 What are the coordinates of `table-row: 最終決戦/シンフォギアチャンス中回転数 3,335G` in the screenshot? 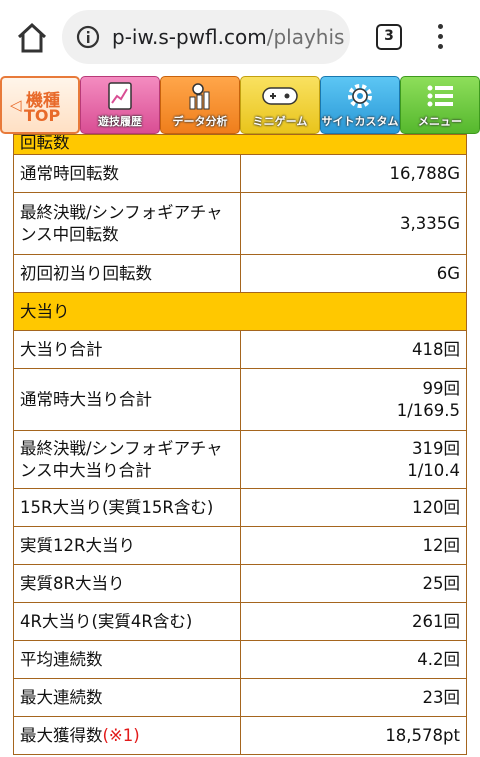 It's located at (240, 223).